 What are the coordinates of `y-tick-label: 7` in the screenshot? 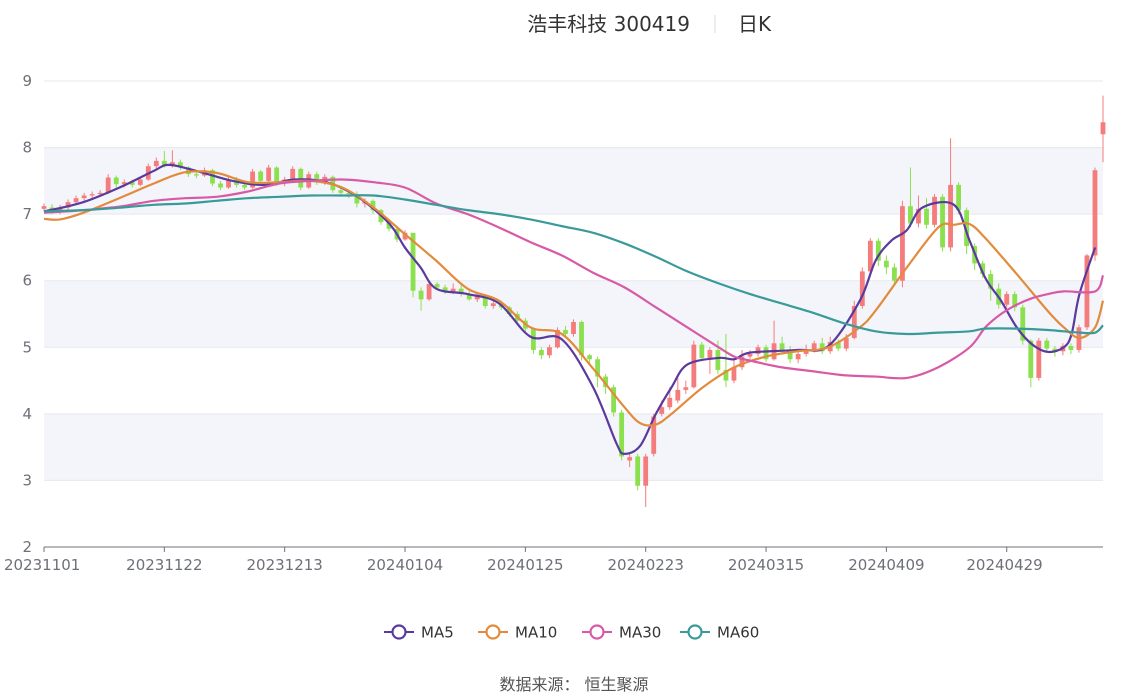 It's located at (27, 214).